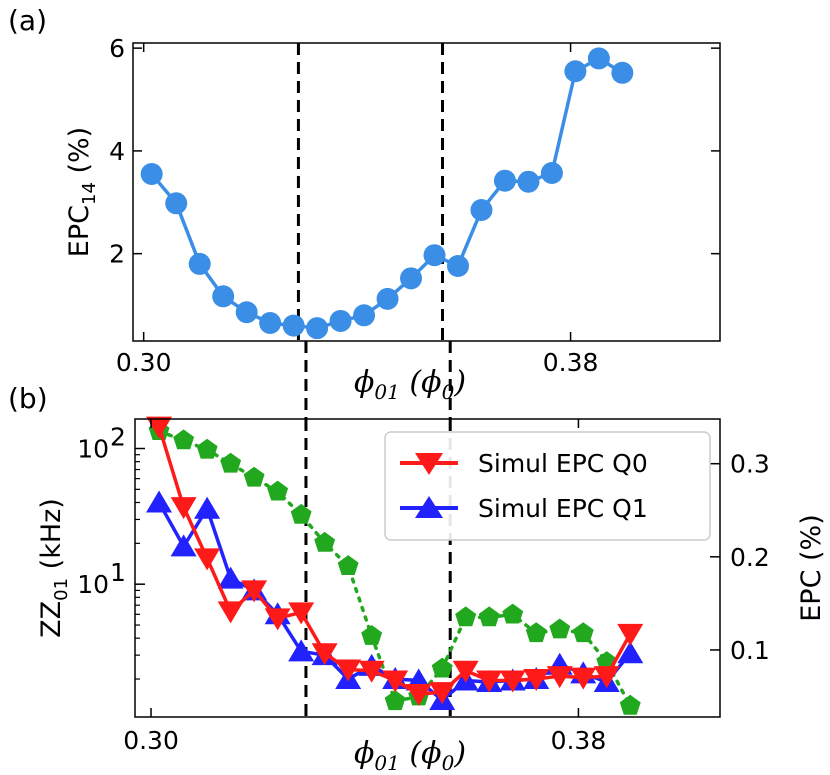  I want to click on panel-b-label: (b), so click(28, 398).